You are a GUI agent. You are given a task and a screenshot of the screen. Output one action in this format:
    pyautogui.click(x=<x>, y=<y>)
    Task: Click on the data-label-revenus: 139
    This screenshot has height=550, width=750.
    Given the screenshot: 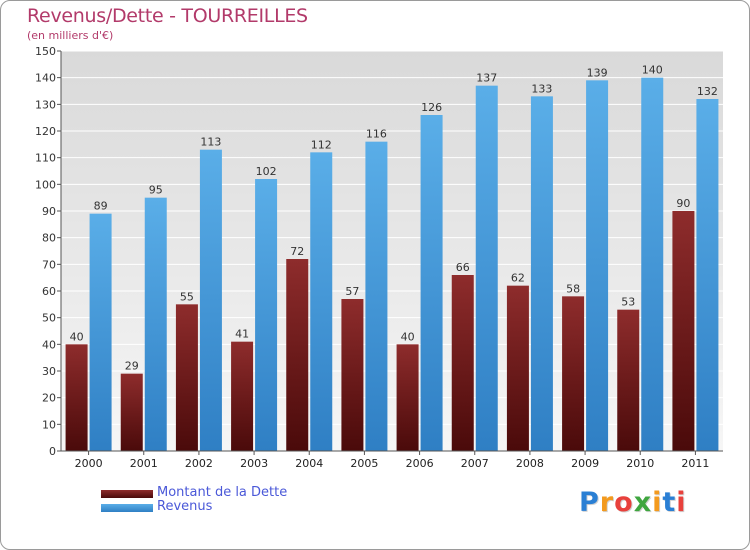 What is the action you would take?
    pyautogui.click(x=597, y=72)
    